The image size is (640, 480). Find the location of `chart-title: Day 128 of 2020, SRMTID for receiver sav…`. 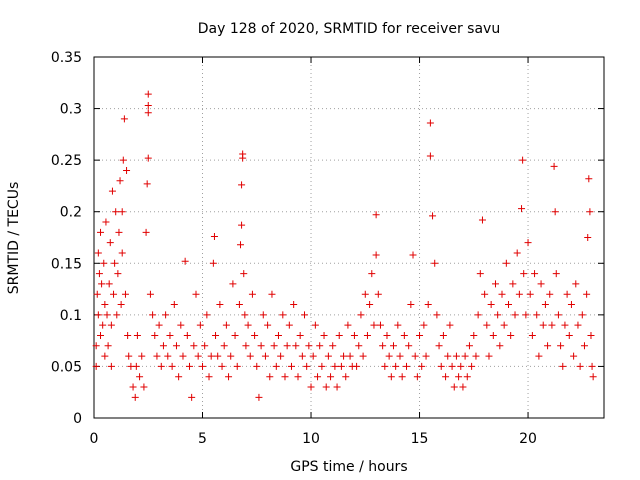

chart-title: Day 128 of 2020, SRMTID for receiver sav… is located at coordinates (349, 29).